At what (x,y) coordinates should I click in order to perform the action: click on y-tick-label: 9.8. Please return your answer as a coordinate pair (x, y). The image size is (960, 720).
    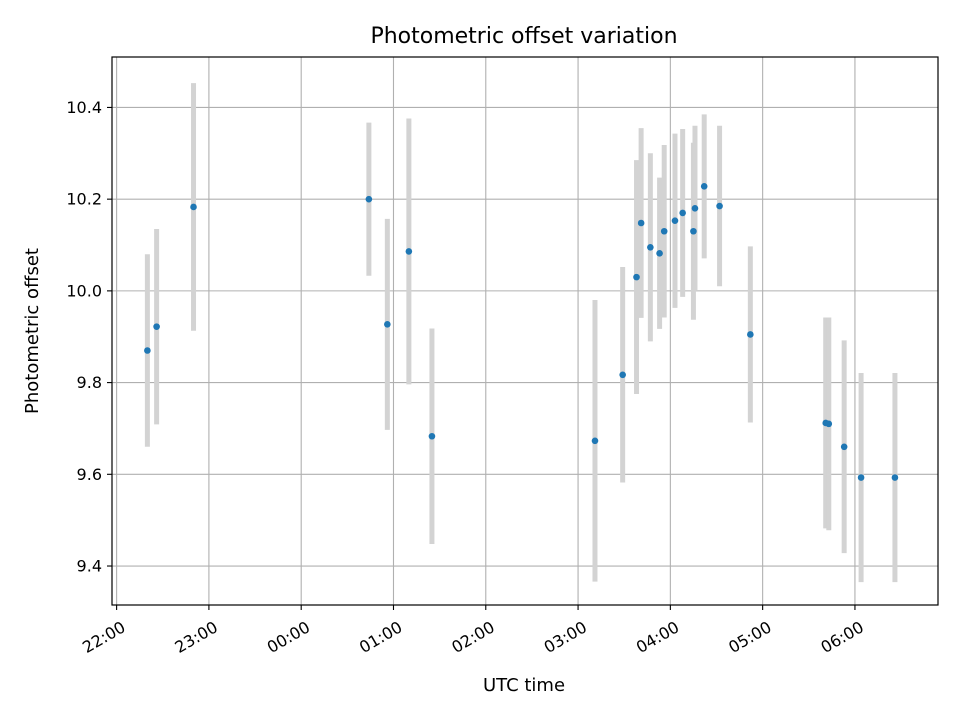
    Looking at the image, I should click on (89, 382).